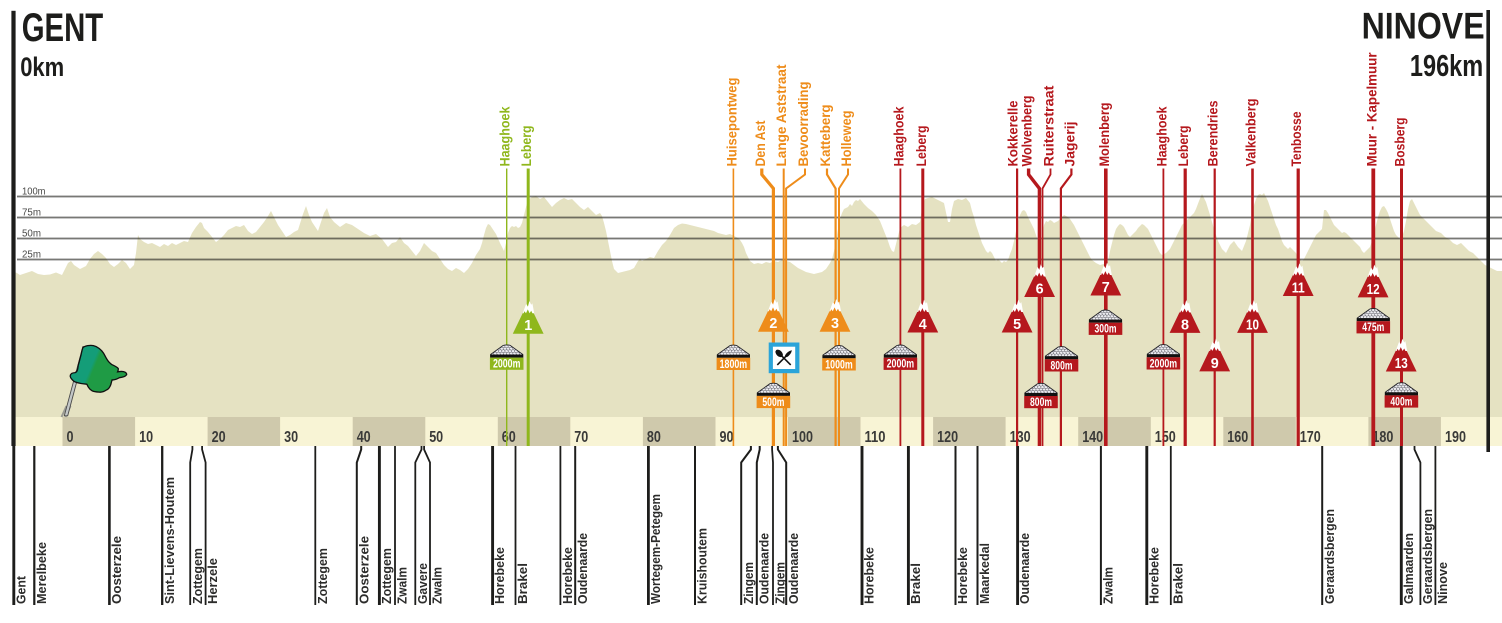 The image size is (1502, 623). I want to click on svg-text: 20, so click(219, 437).